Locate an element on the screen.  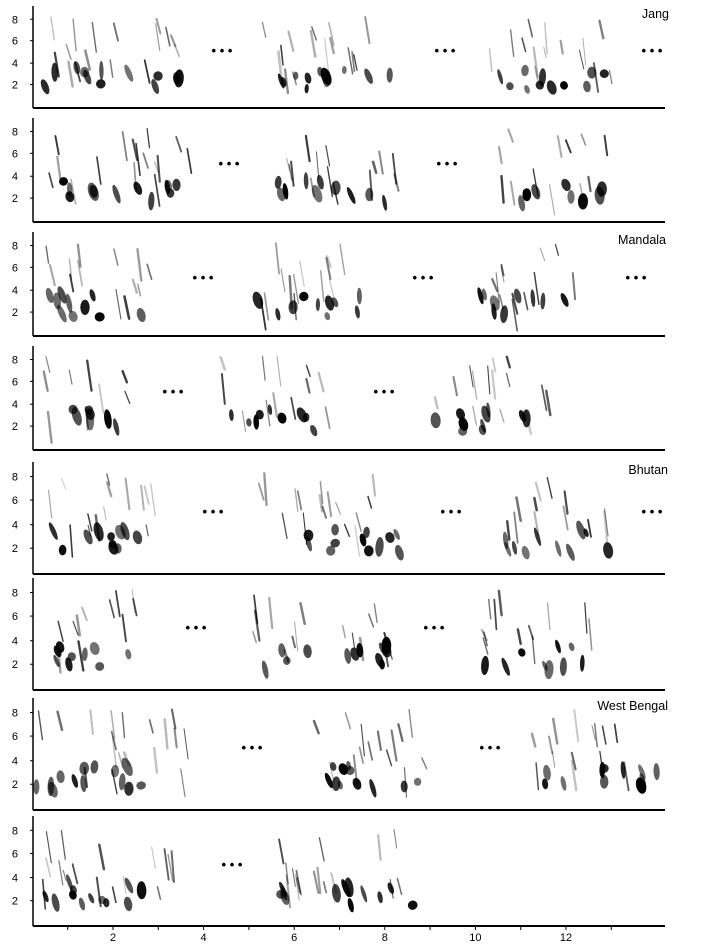
y-tick-label: 2 is located at coordinates (15, 199).